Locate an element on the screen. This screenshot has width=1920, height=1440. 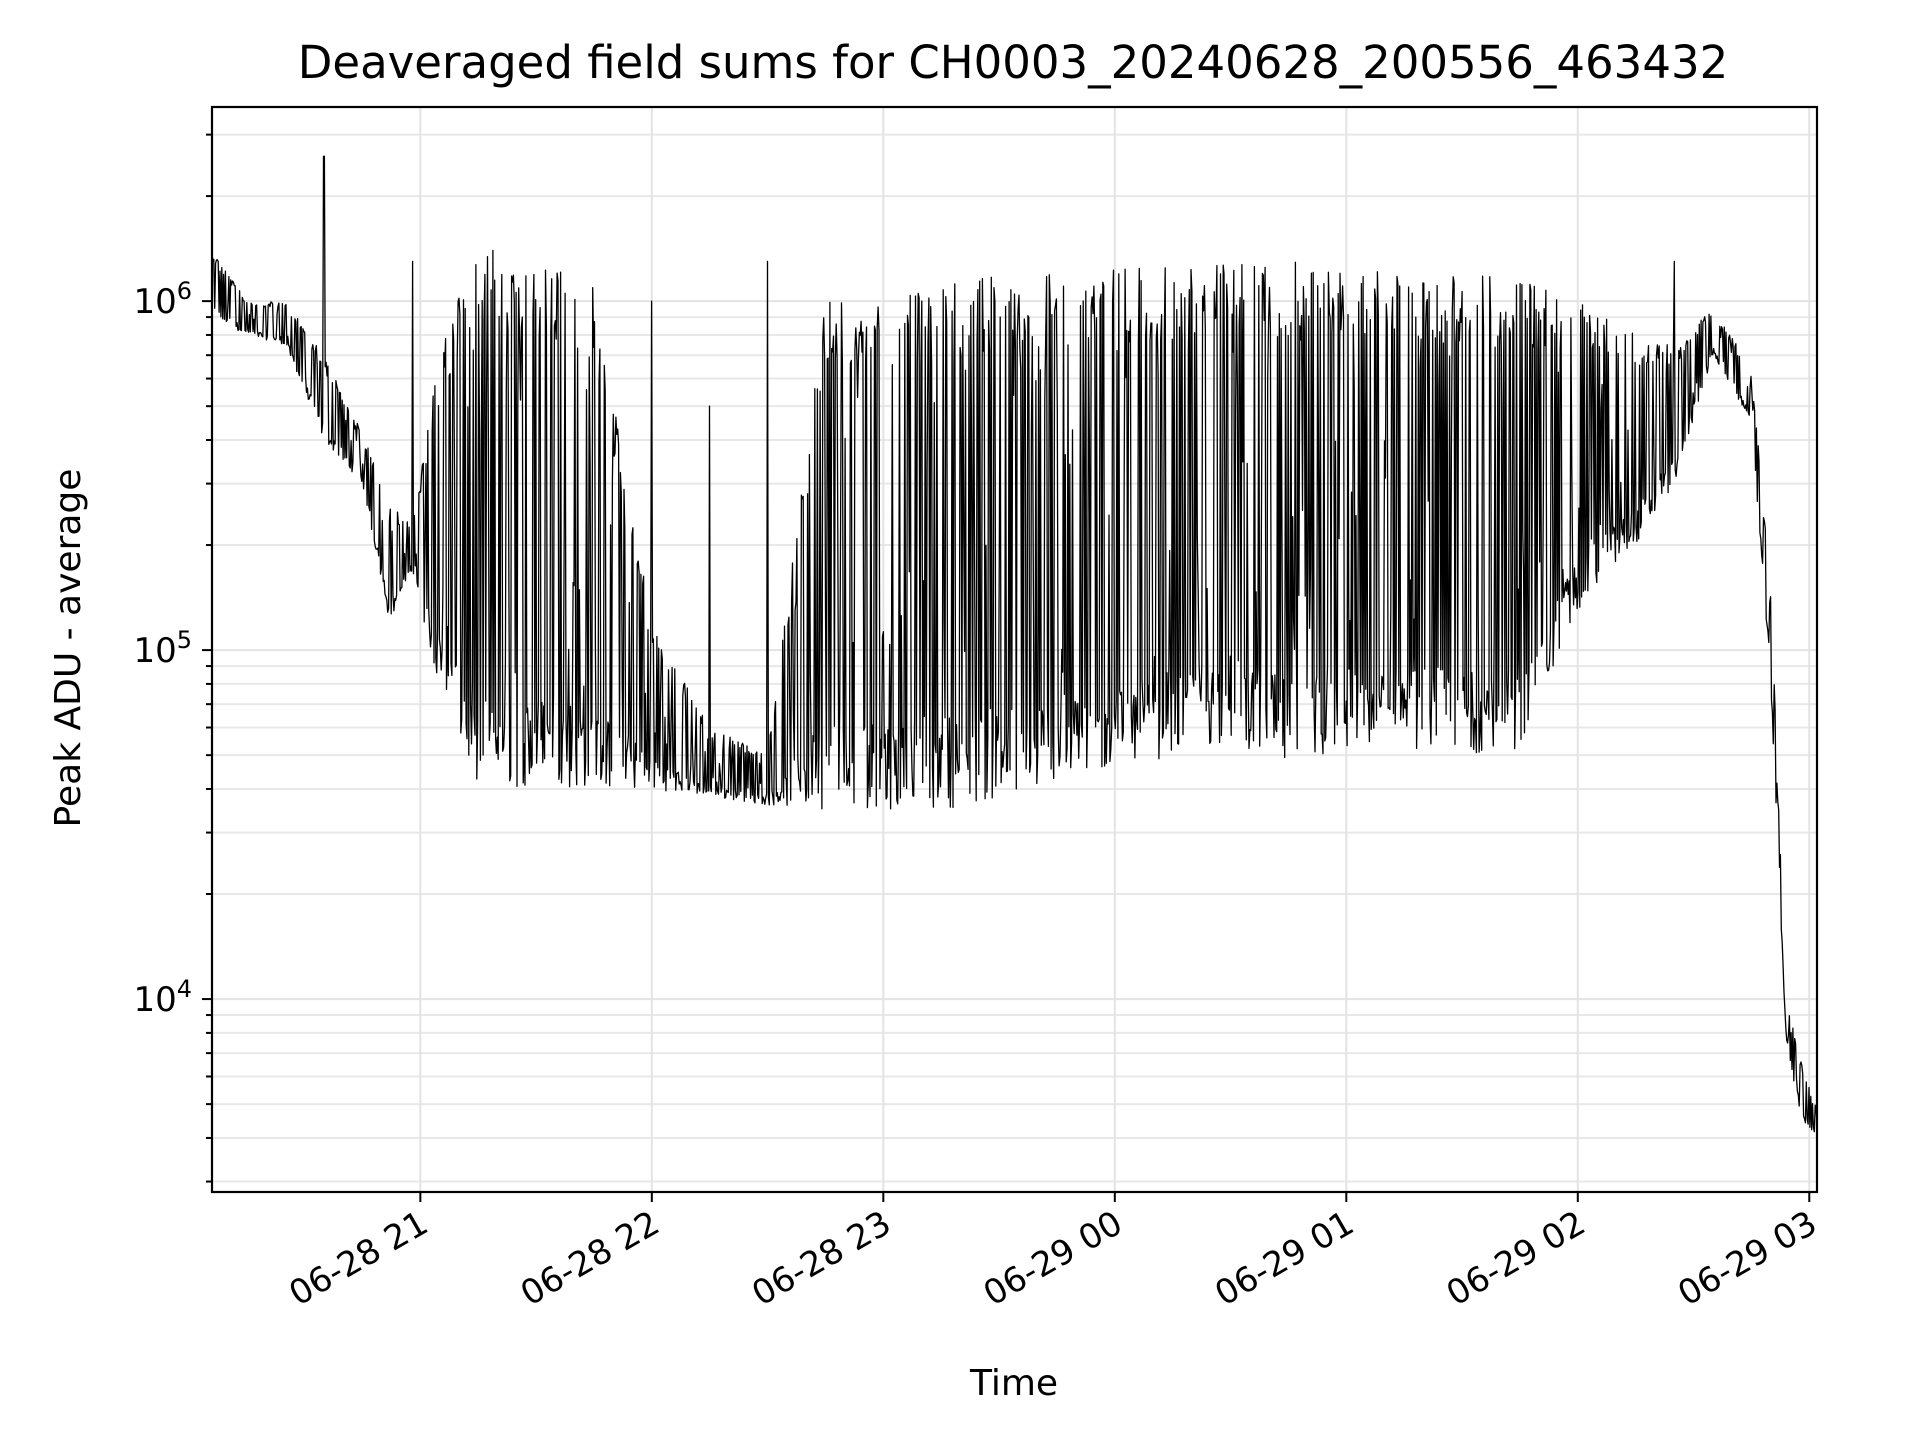
y-tick-label: 10⁶ is located at coordinates (162, 299).